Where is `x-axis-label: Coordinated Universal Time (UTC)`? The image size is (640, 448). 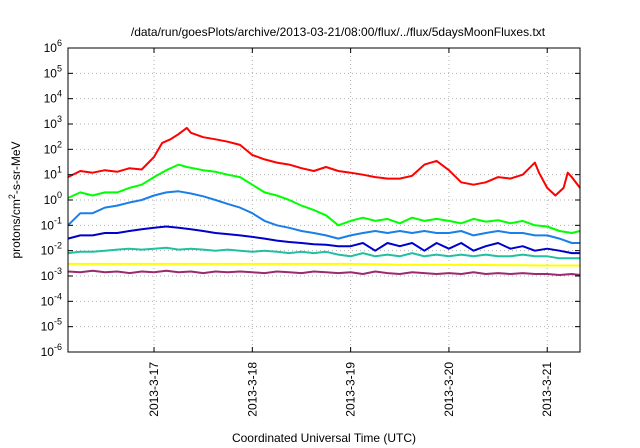
x-axis-label: Coordinated Universal Time (UTC) is located at coordinates (324, 438).